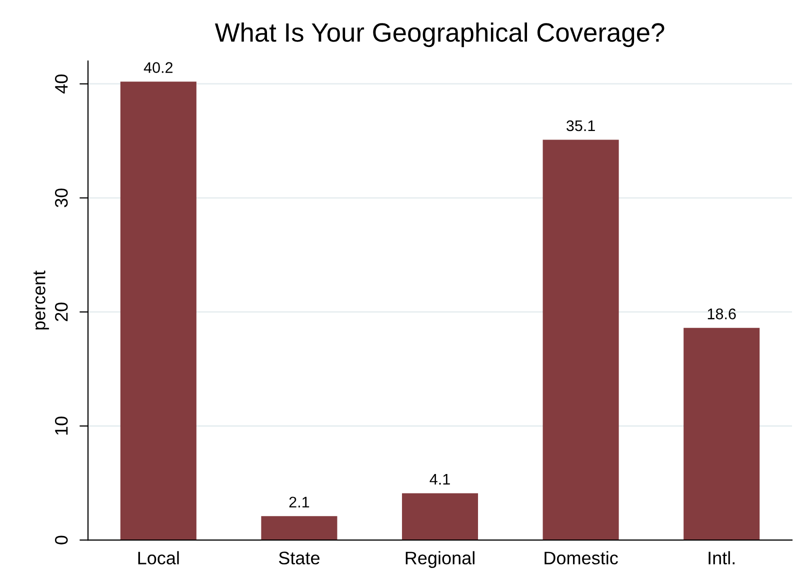 Image resolution: width=800 pixels, height=587 pixels. Describe the element at coordinates (299, 558) in the screenshot. I see `x-tick-label: State` at that location.